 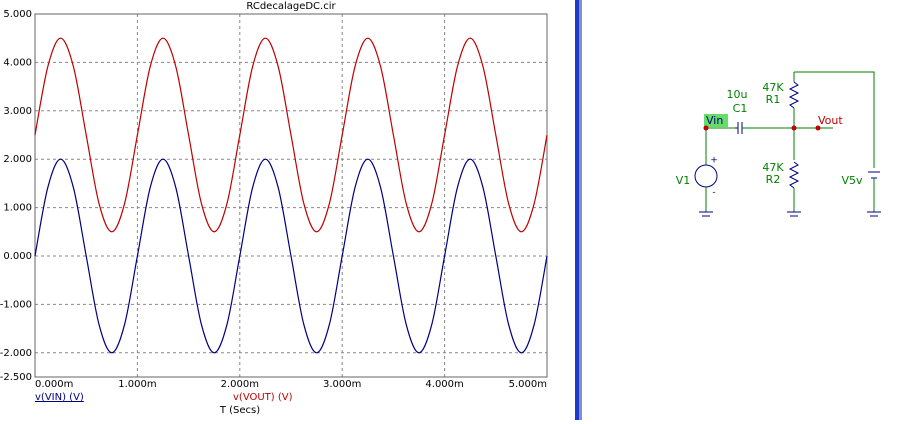 What do you see at coordinates (17, 256) in the screenshot?
I see `y-tick-label: 0.000` at bounding box center [17, 256].